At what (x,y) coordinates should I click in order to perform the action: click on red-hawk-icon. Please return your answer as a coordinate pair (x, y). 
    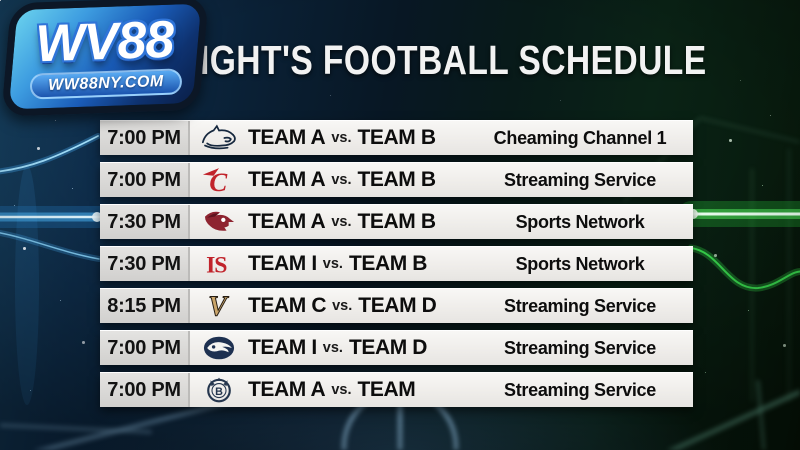
    Looking at the image, I should click on (219, 222).